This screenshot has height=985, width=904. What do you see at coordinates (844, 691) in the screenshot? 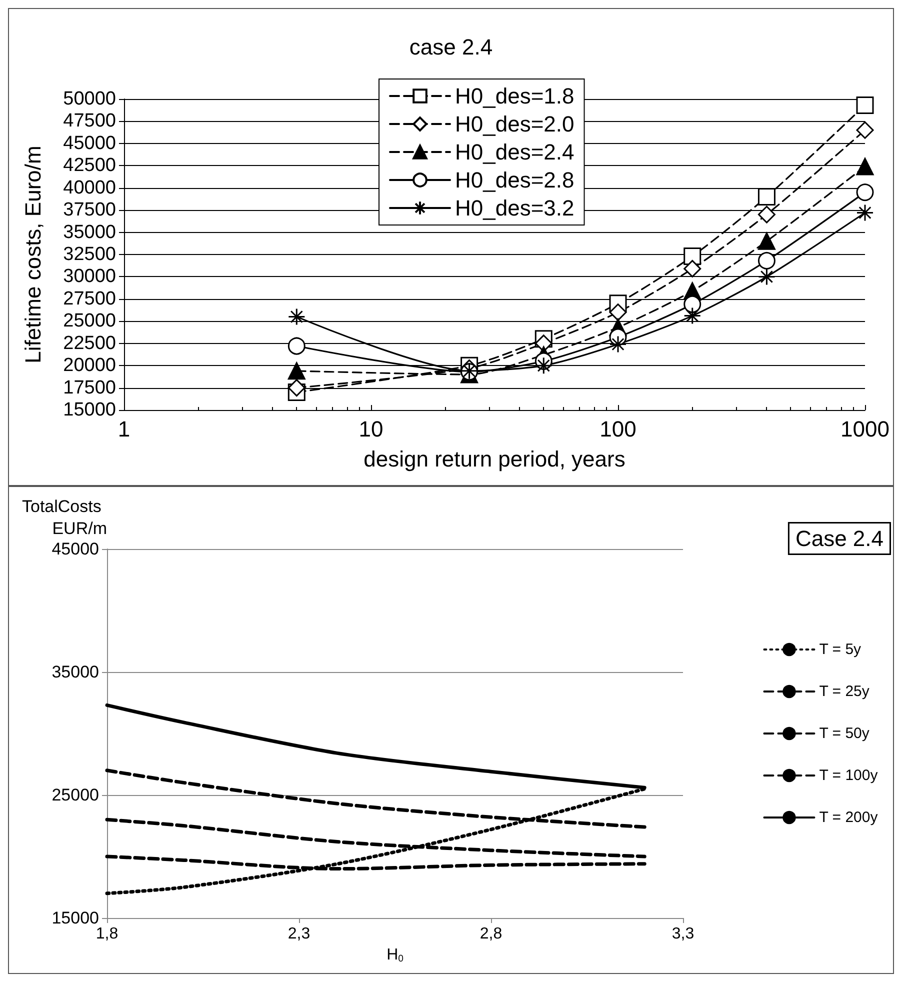
I see `legend-label: T = 25y` at bounding box center [844, 691].